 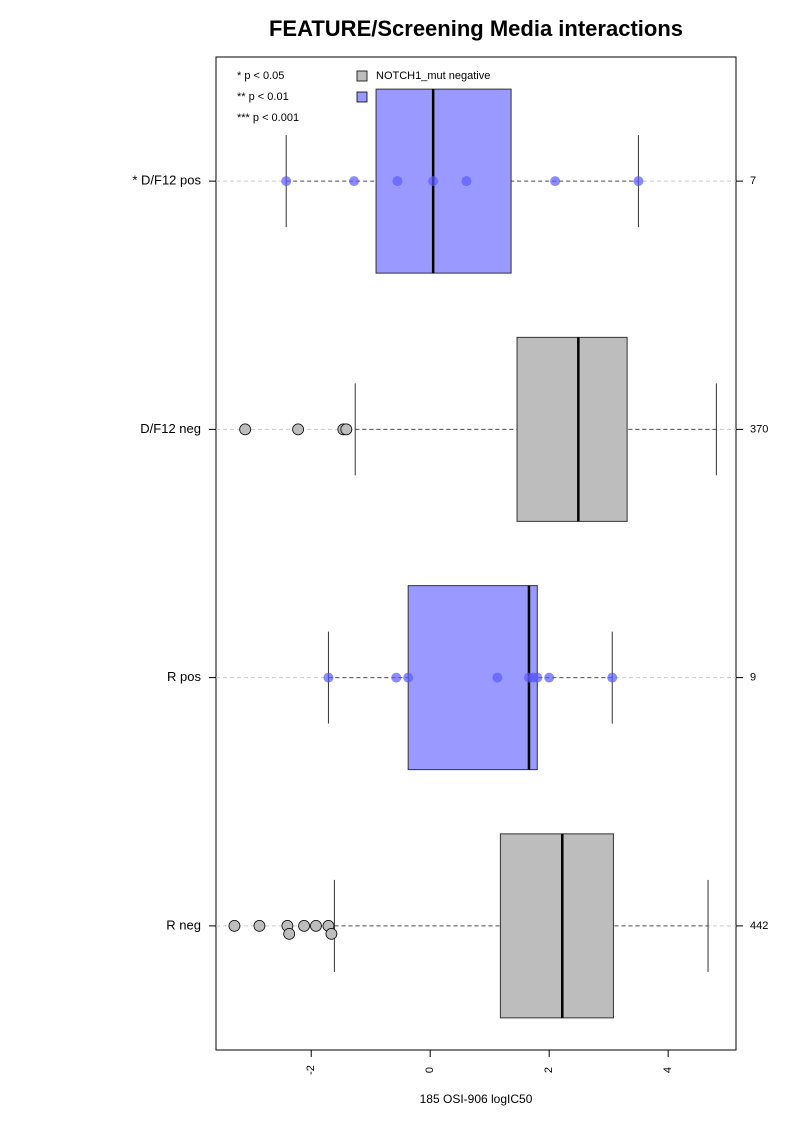 I want to click on count-label: 442, so click(x=759, y=926).